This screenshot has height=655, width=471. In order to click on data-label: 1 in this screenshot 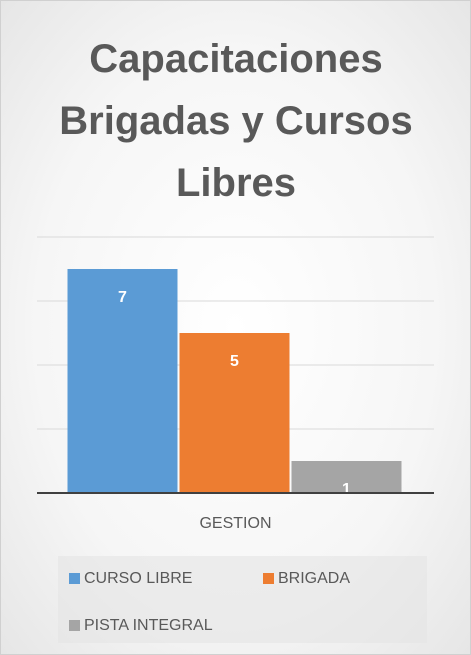, I will do `click(346, 489)`.